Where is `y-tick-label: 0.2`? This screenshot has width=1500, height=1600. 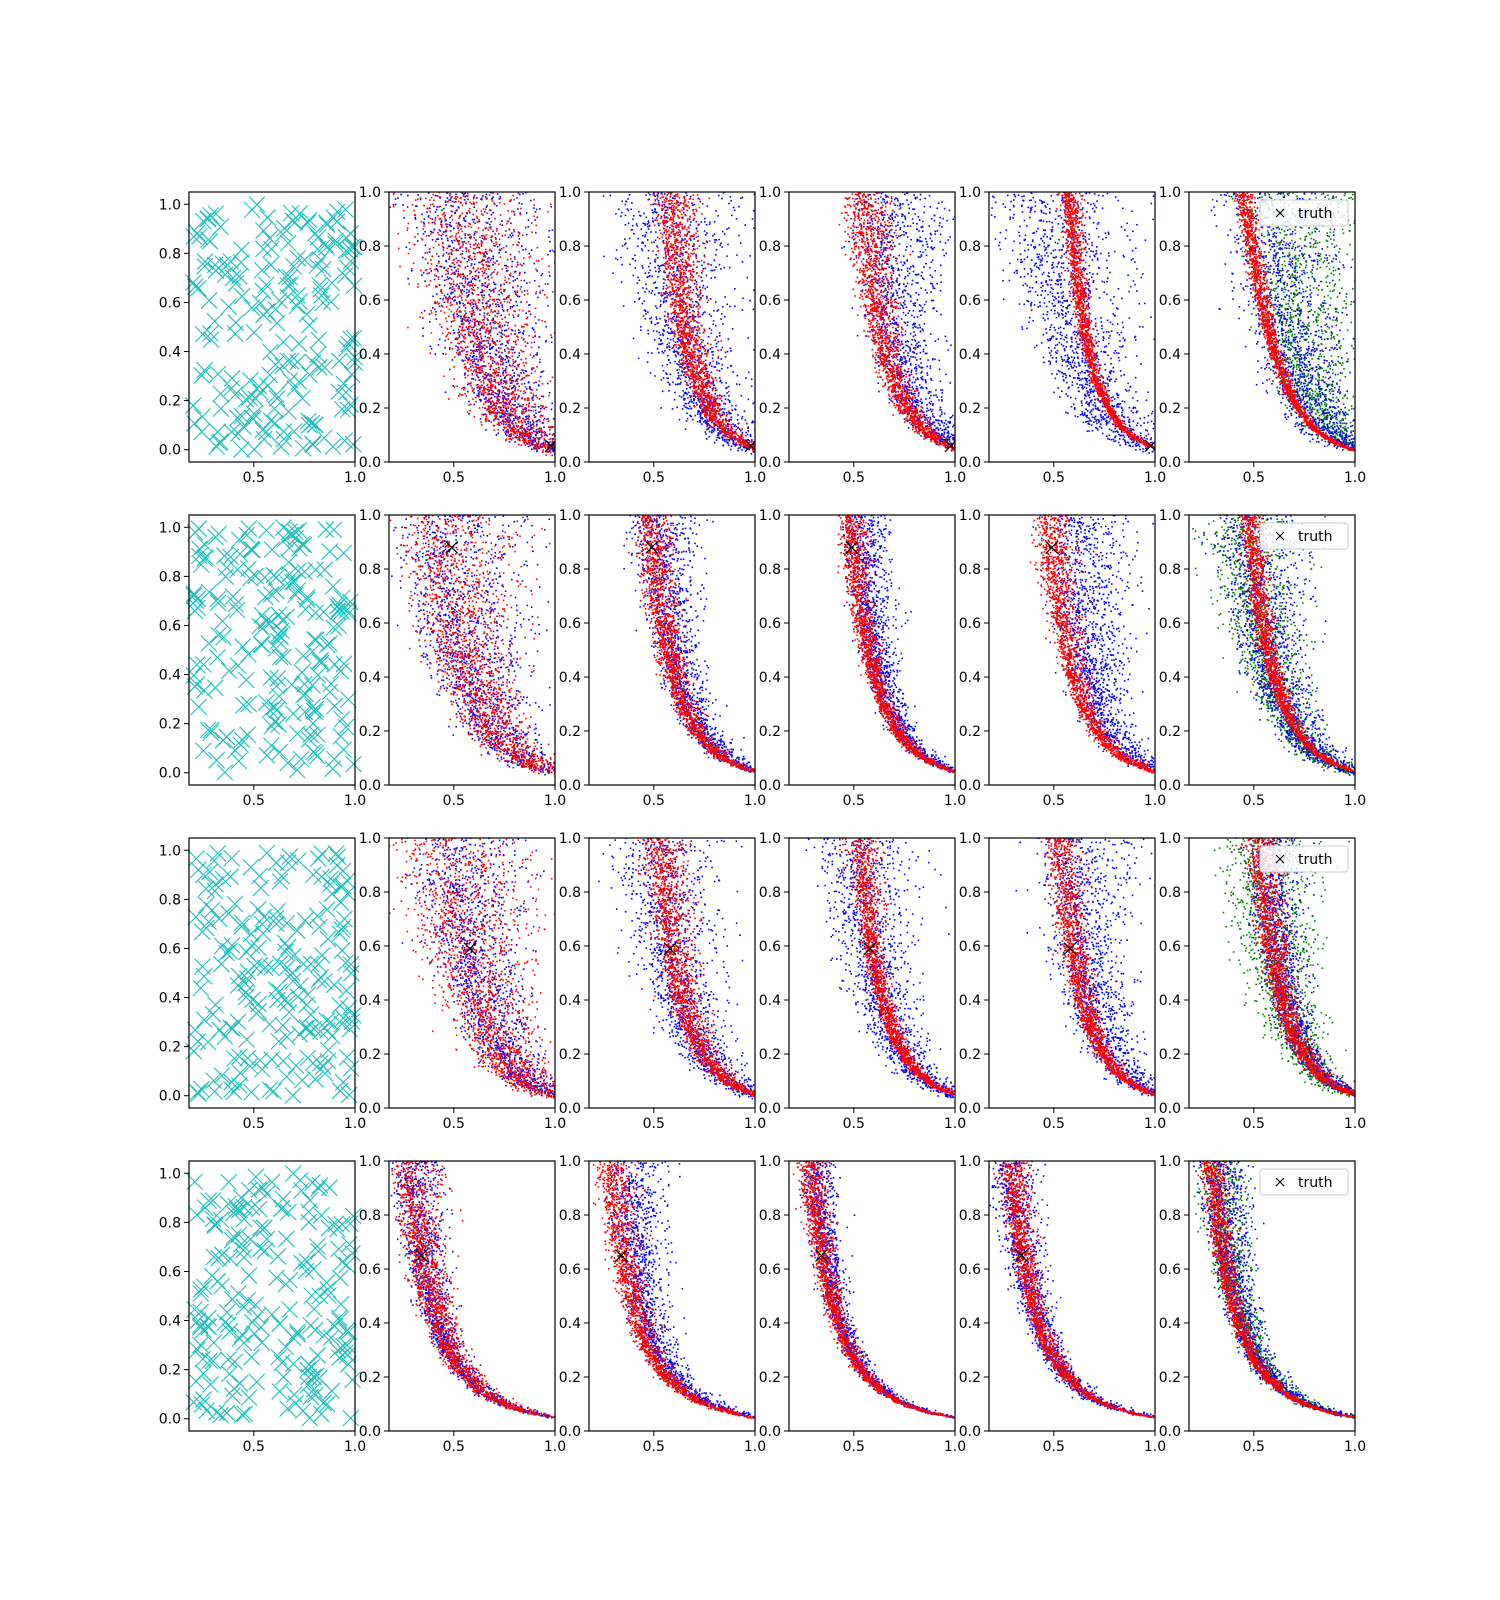
y-tick-label: 0.2 is located at coordinates (170, 1048).